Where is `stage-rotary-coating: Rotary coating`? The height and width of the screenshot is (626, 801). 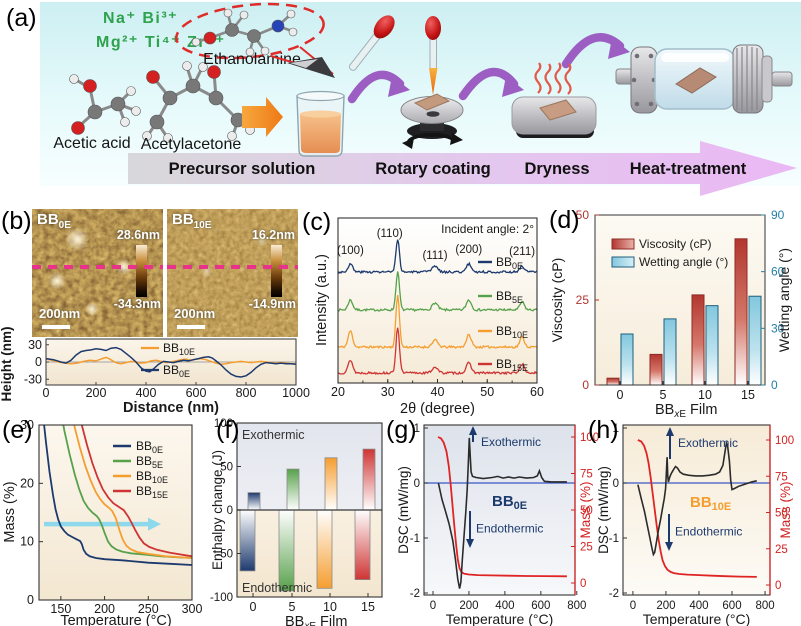
stage-rotary-coating: Rotary coating is located at coordinates (433, 169).